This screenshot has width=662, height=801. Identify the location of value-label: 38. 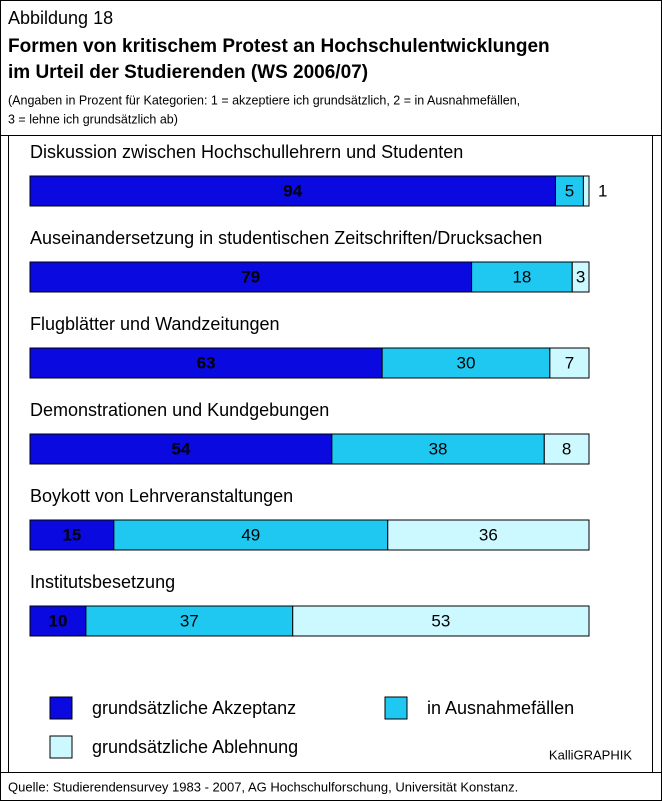
(438, 448).